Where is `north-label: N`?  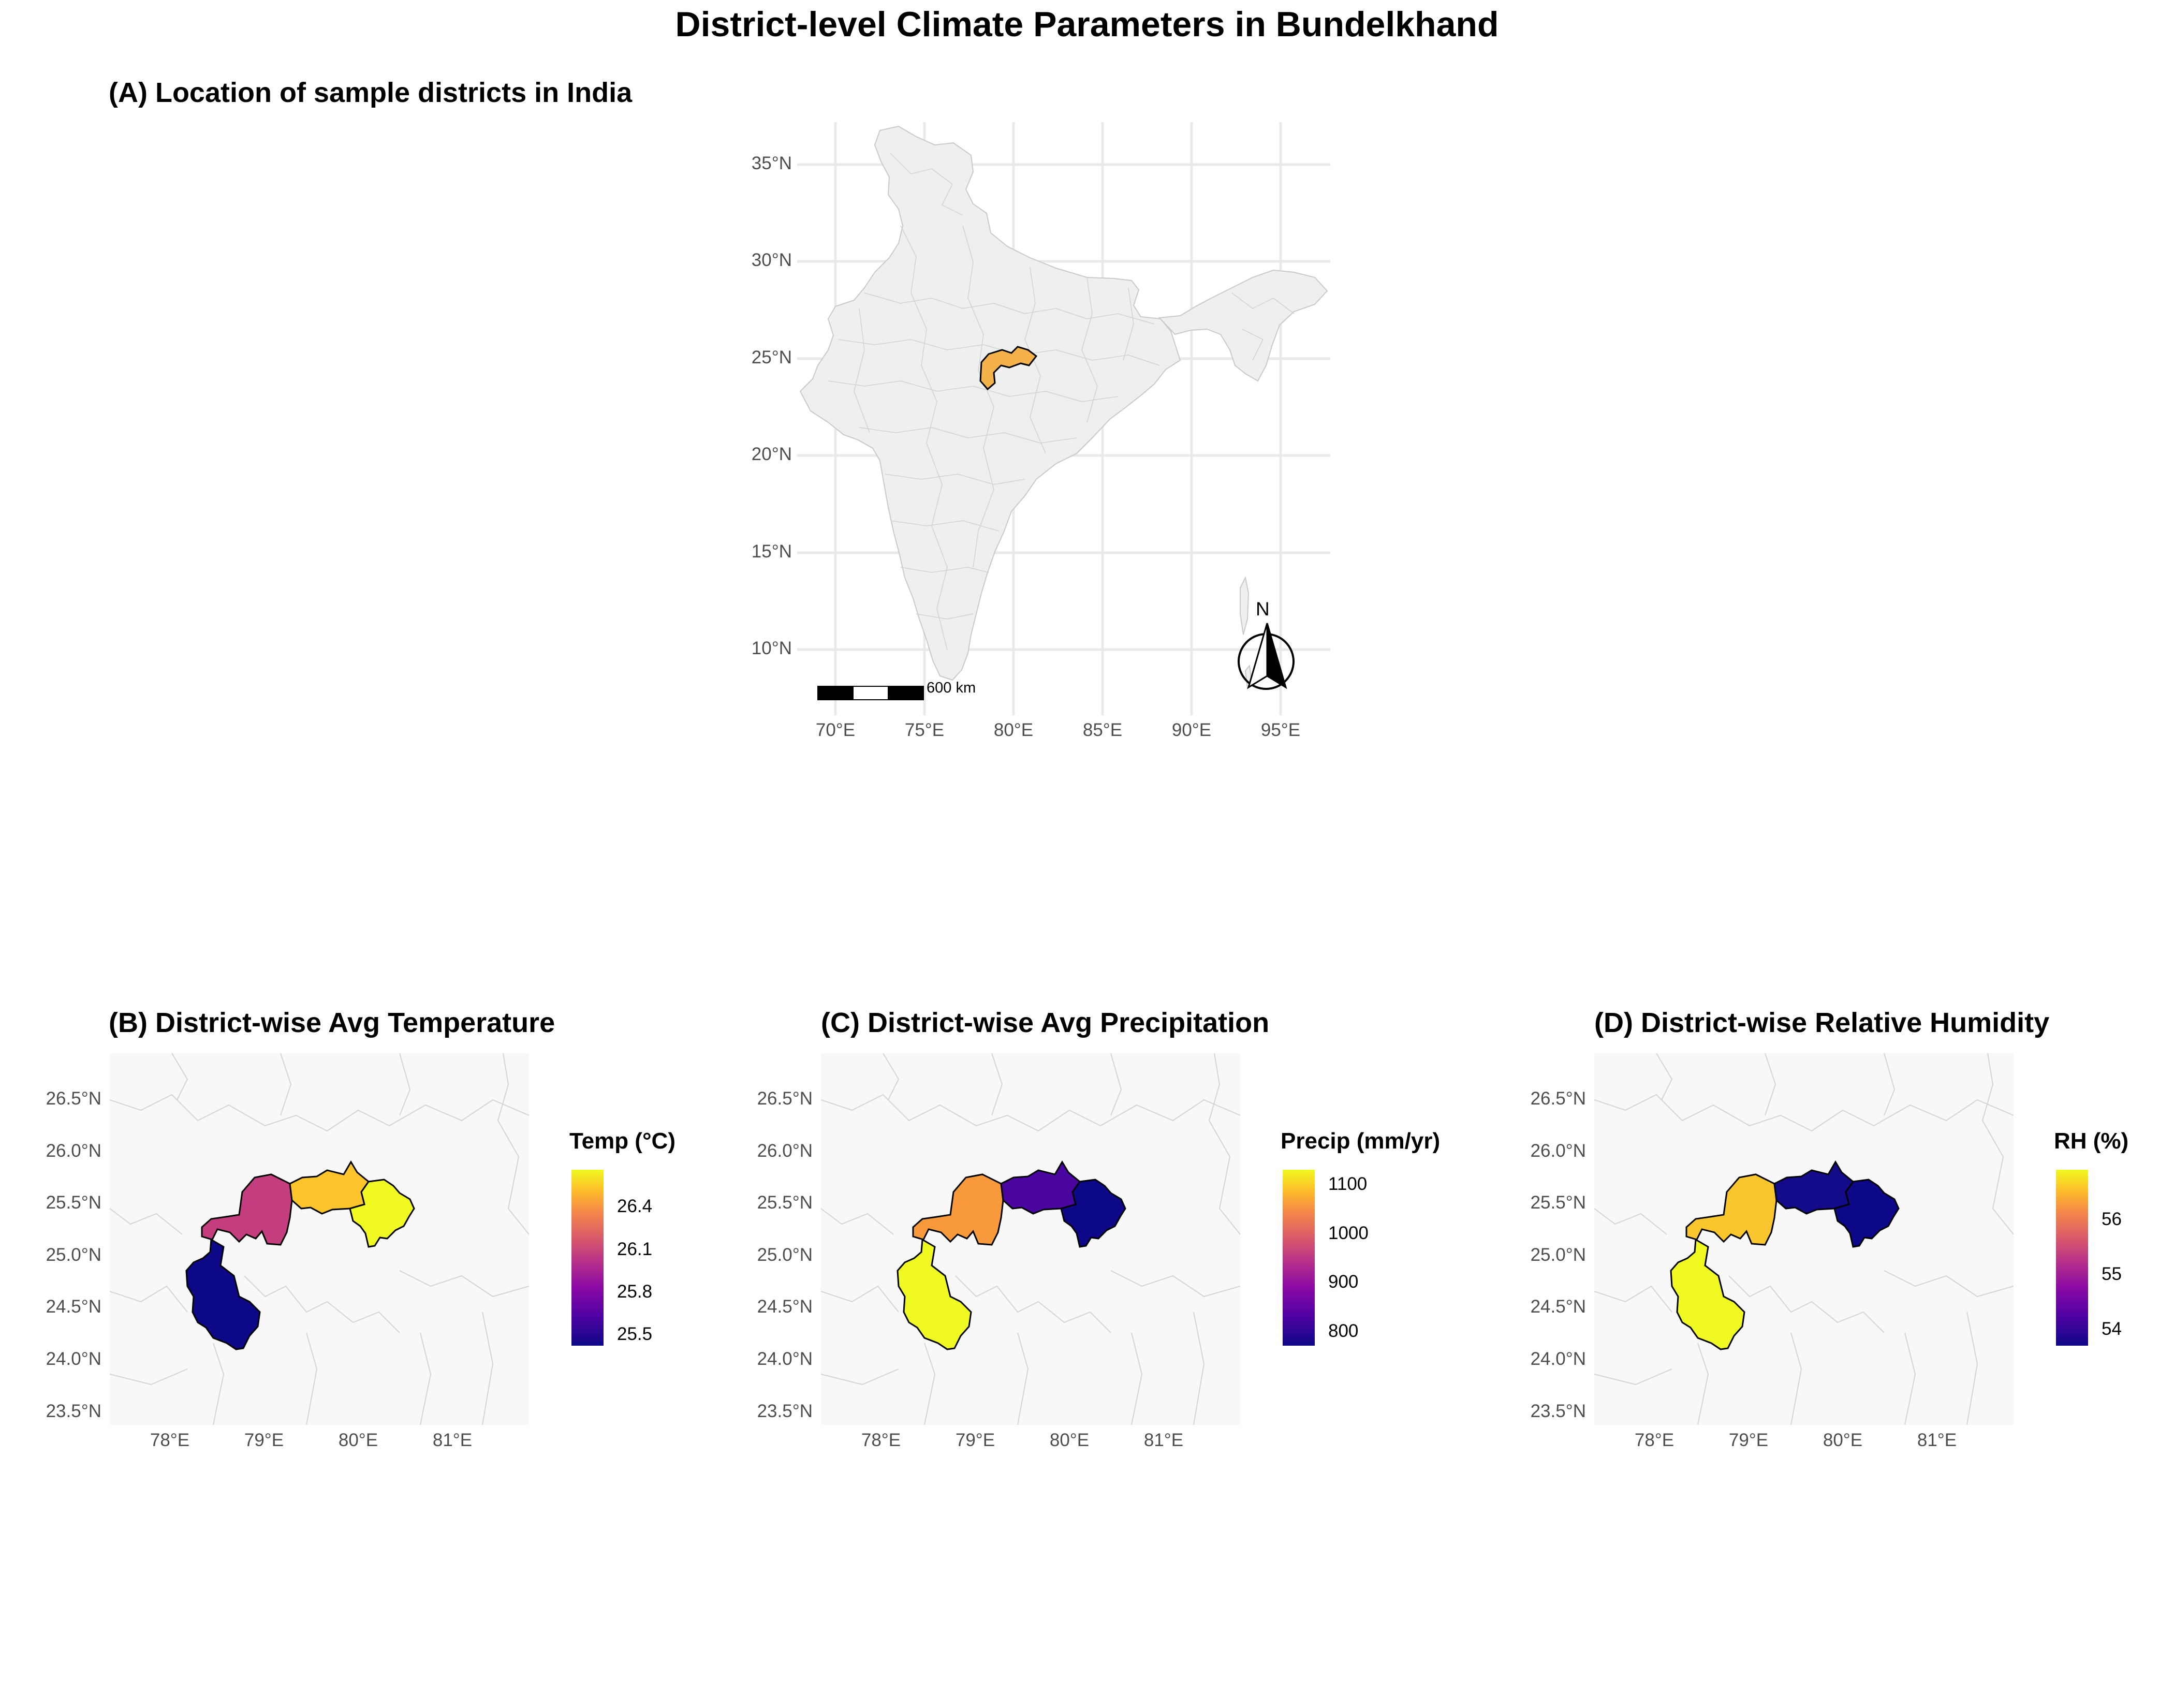
north-label: N is located at coordinates (1263, 609).